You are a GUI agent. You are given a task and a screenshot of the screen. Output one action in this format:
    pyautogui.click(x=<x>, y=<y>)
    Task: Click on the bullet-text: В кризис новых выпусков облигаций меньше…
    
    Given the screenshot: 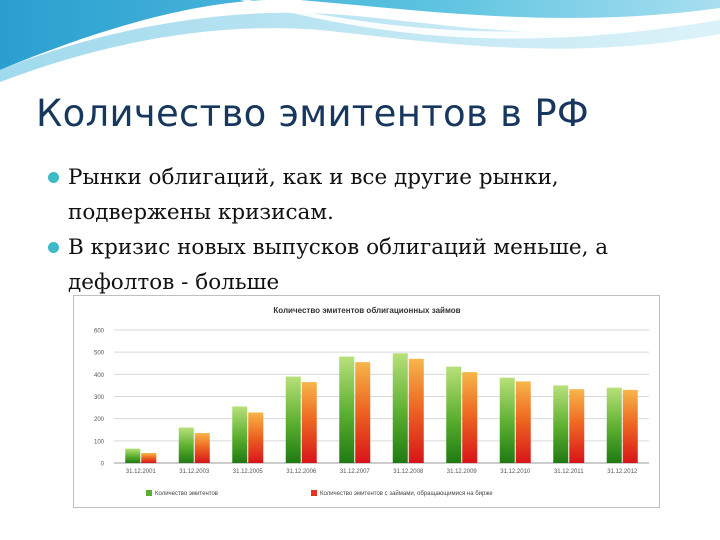 What is the action you would take?
    pyautogui.click(x=338, y=265)
    